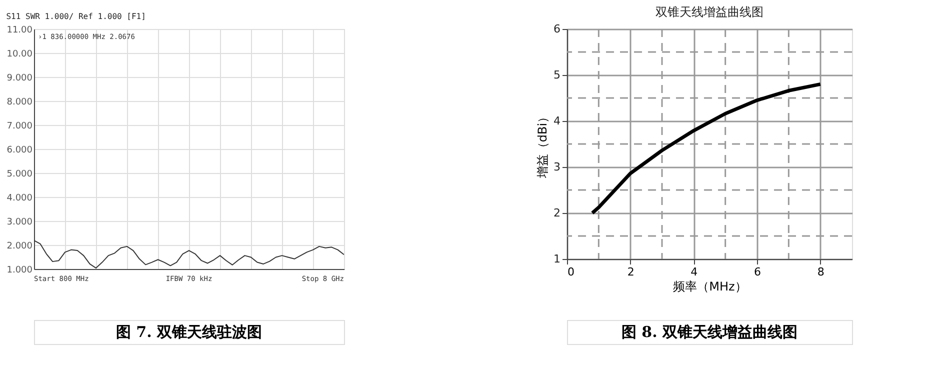 The height and width of the screenshot is (375, 936). Describe the element at coordinates (820, 272) in the screenshot. I see `x-tick-label: 8` at that location.